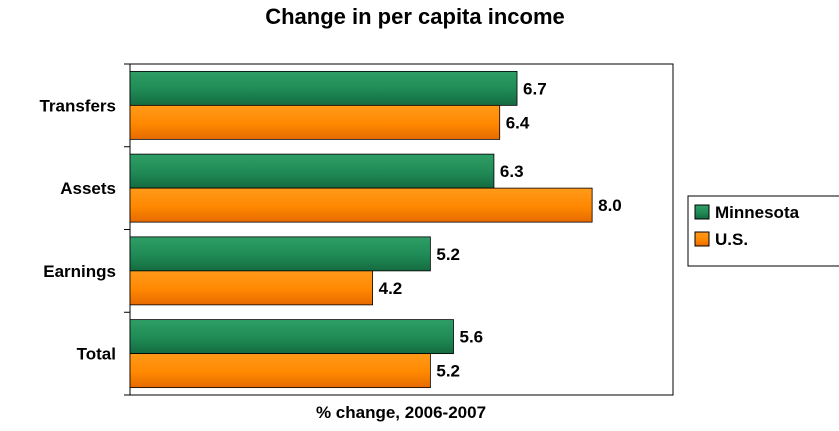 Image resolution: width=839 pixels, height=431 pixels. What do you see at coordinates (535, 88) in the screenshot?
I see `data-label: 6.7` at bounding box center [535, 88].